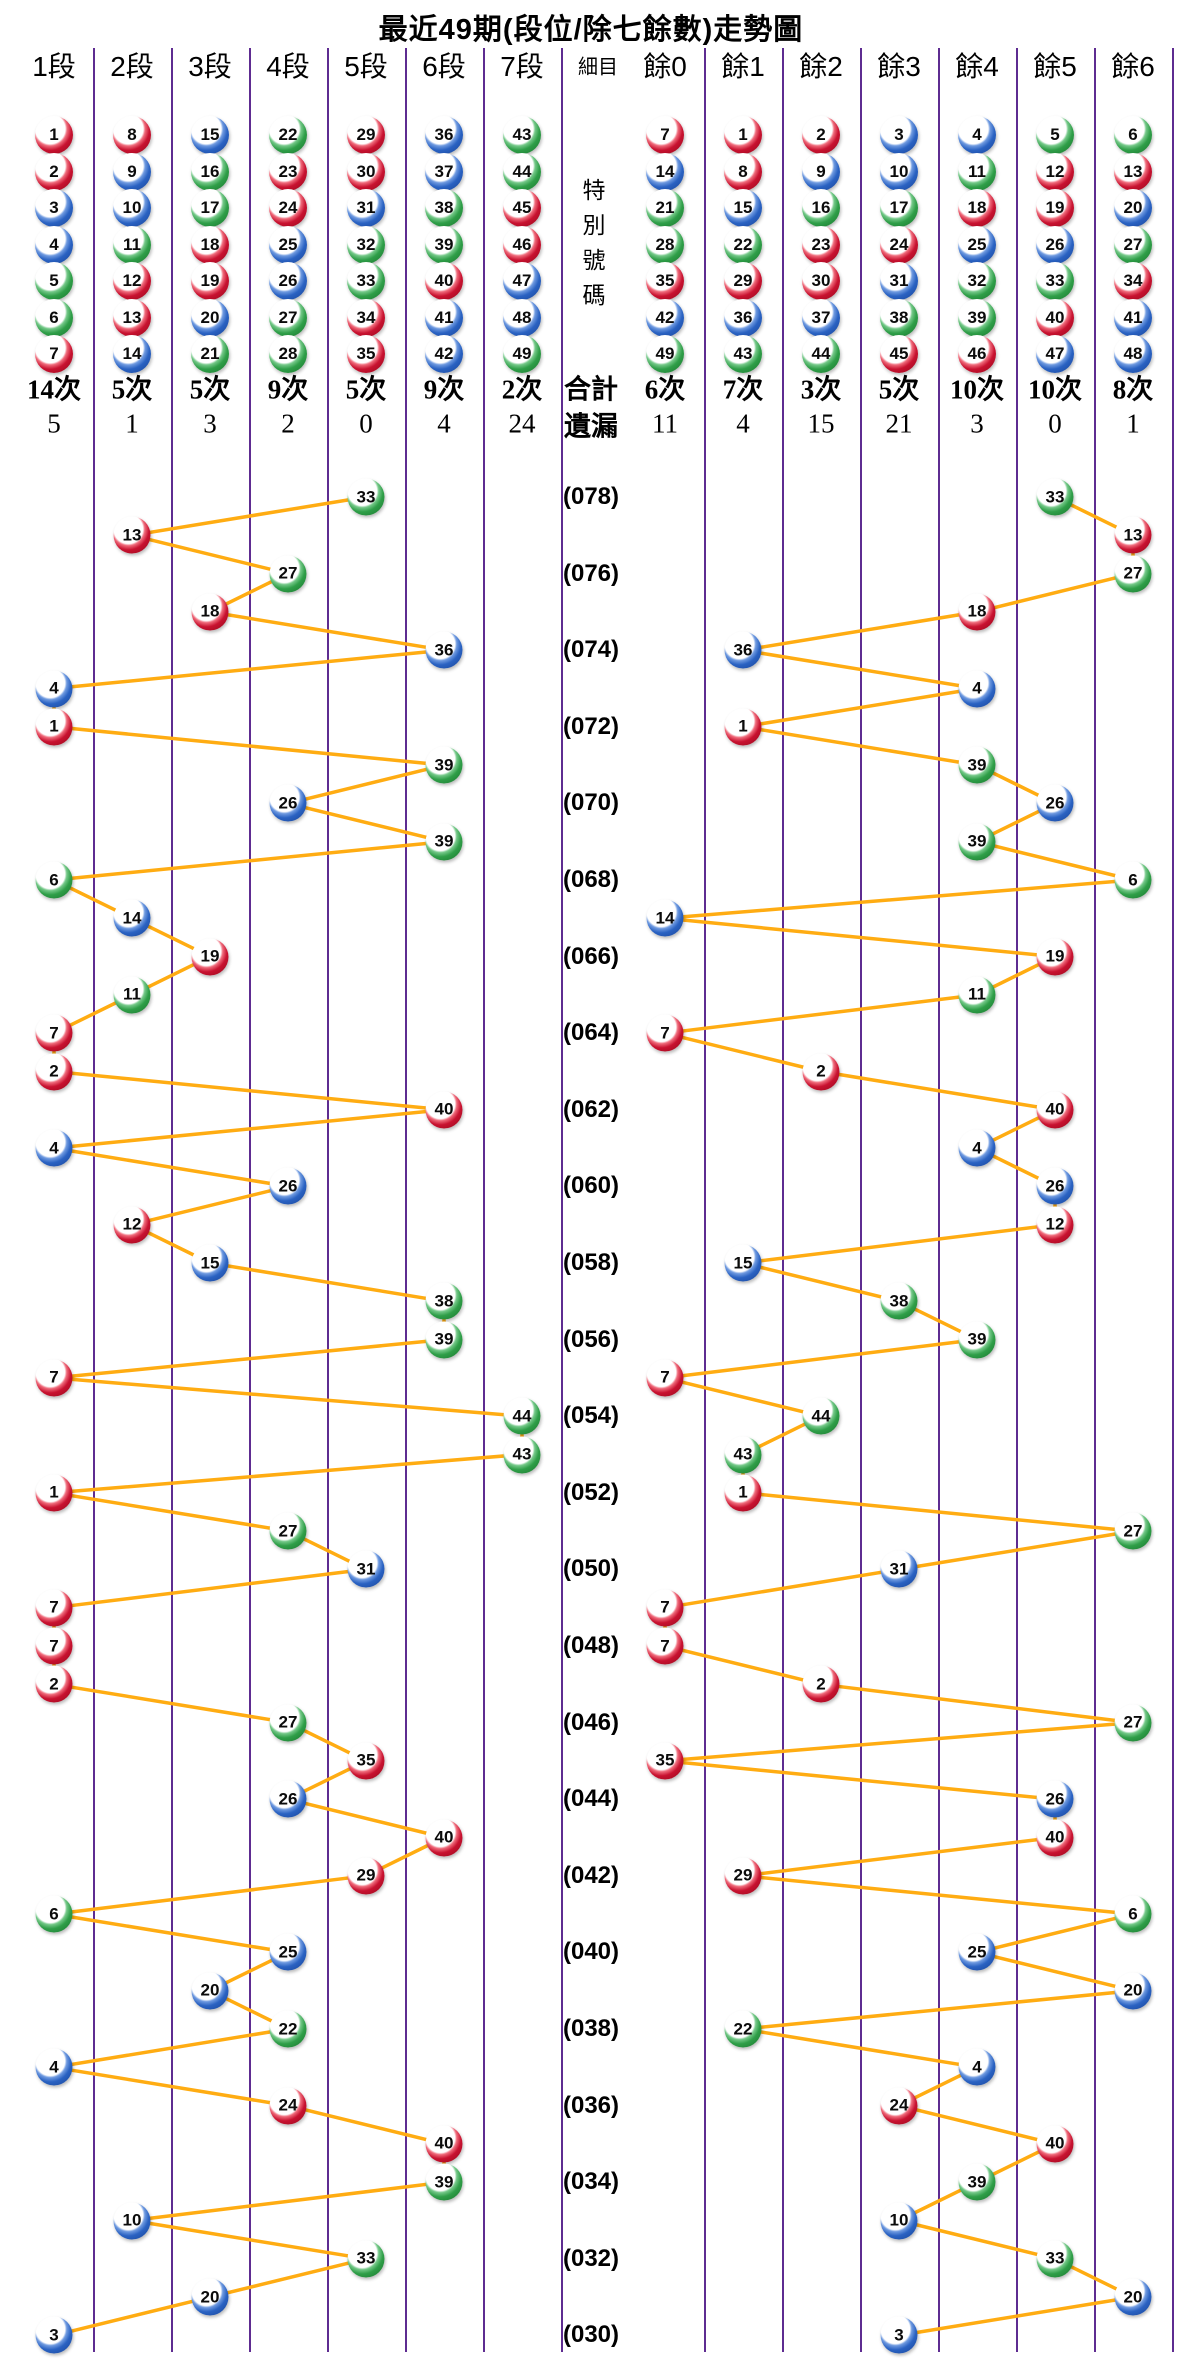 This screenshot has width=1182, height=2363. Describe the element at coordinates (366, 135) in the screenshot. I see `legend-ball: 29` at that location.